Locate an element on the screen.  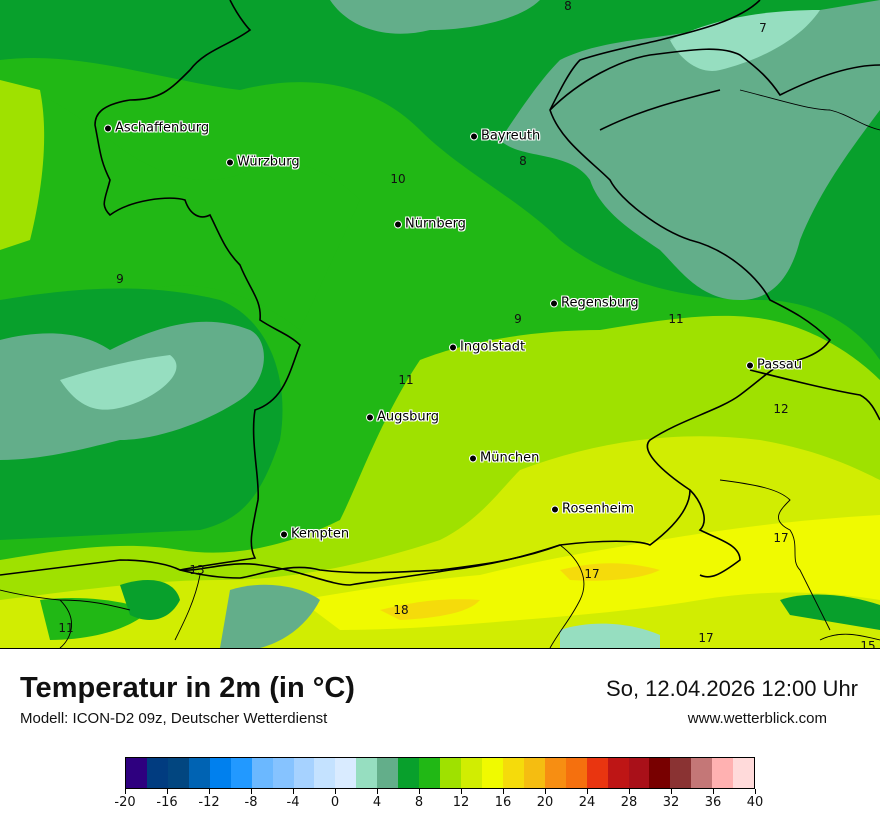
city-name: Kempten is located at coordinates (320, 534).